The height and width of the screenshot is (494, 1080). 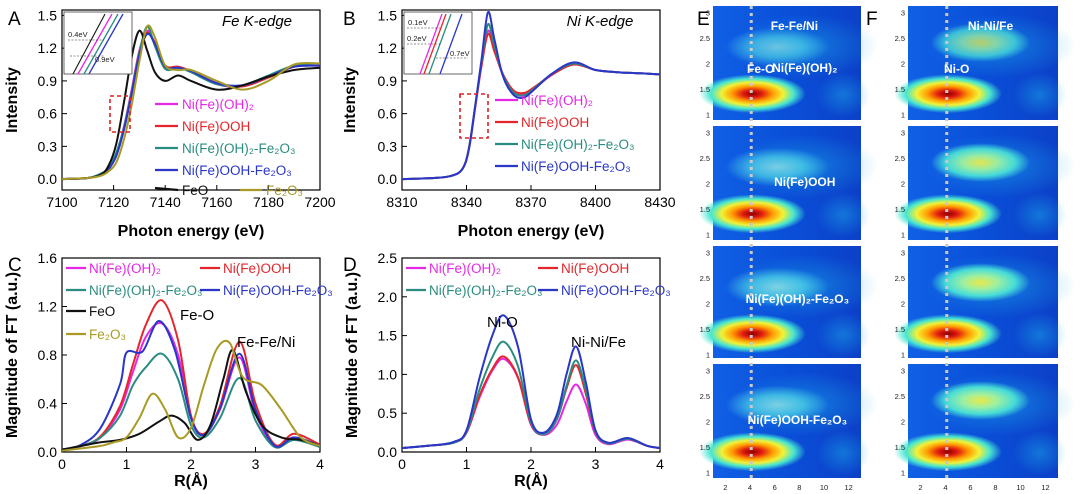 What do you see at coordinates (102, 311) in the screenshot?
I see `legend-label: FeO` at bounding box center [102, 311].